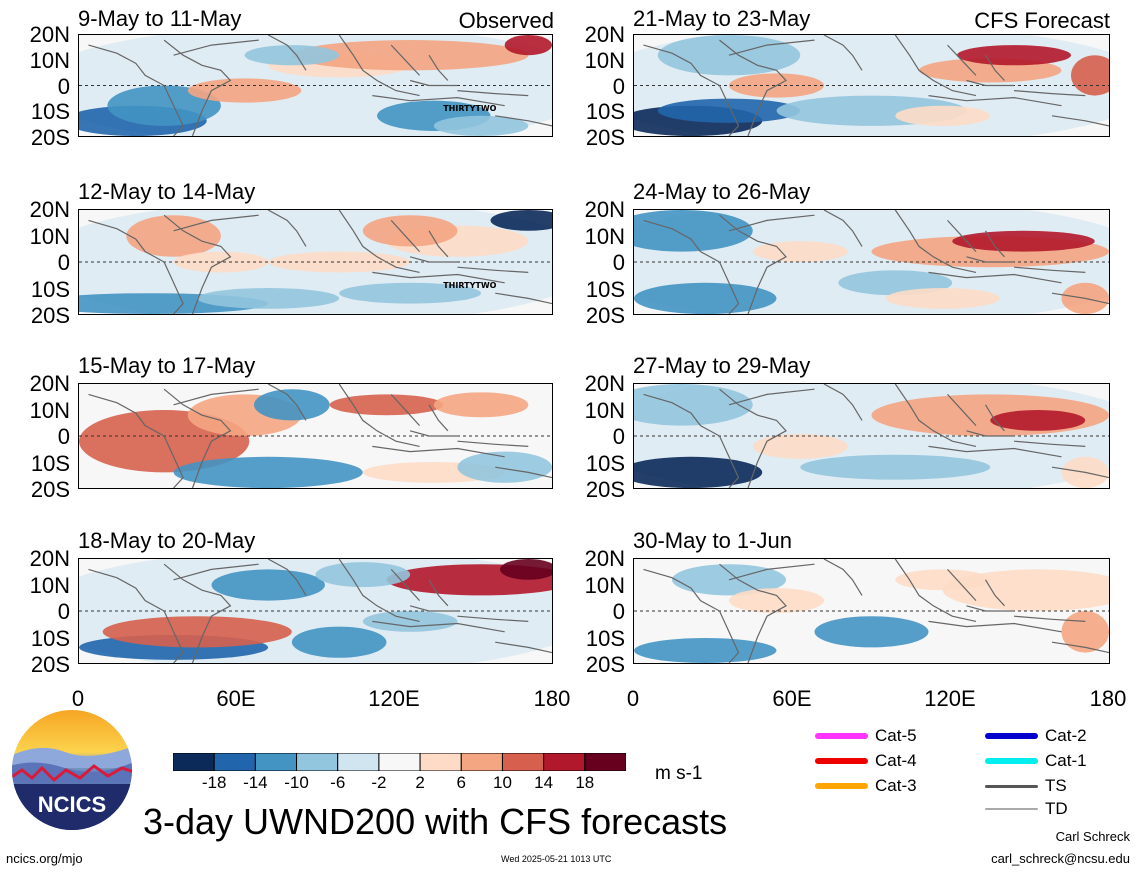 The image size is (1135, 872). Describe the element at coordinates (556, 859) in the screenshot. I see `footer-timestamp: Wed 2025-05-21 1013 UTC` at that location.